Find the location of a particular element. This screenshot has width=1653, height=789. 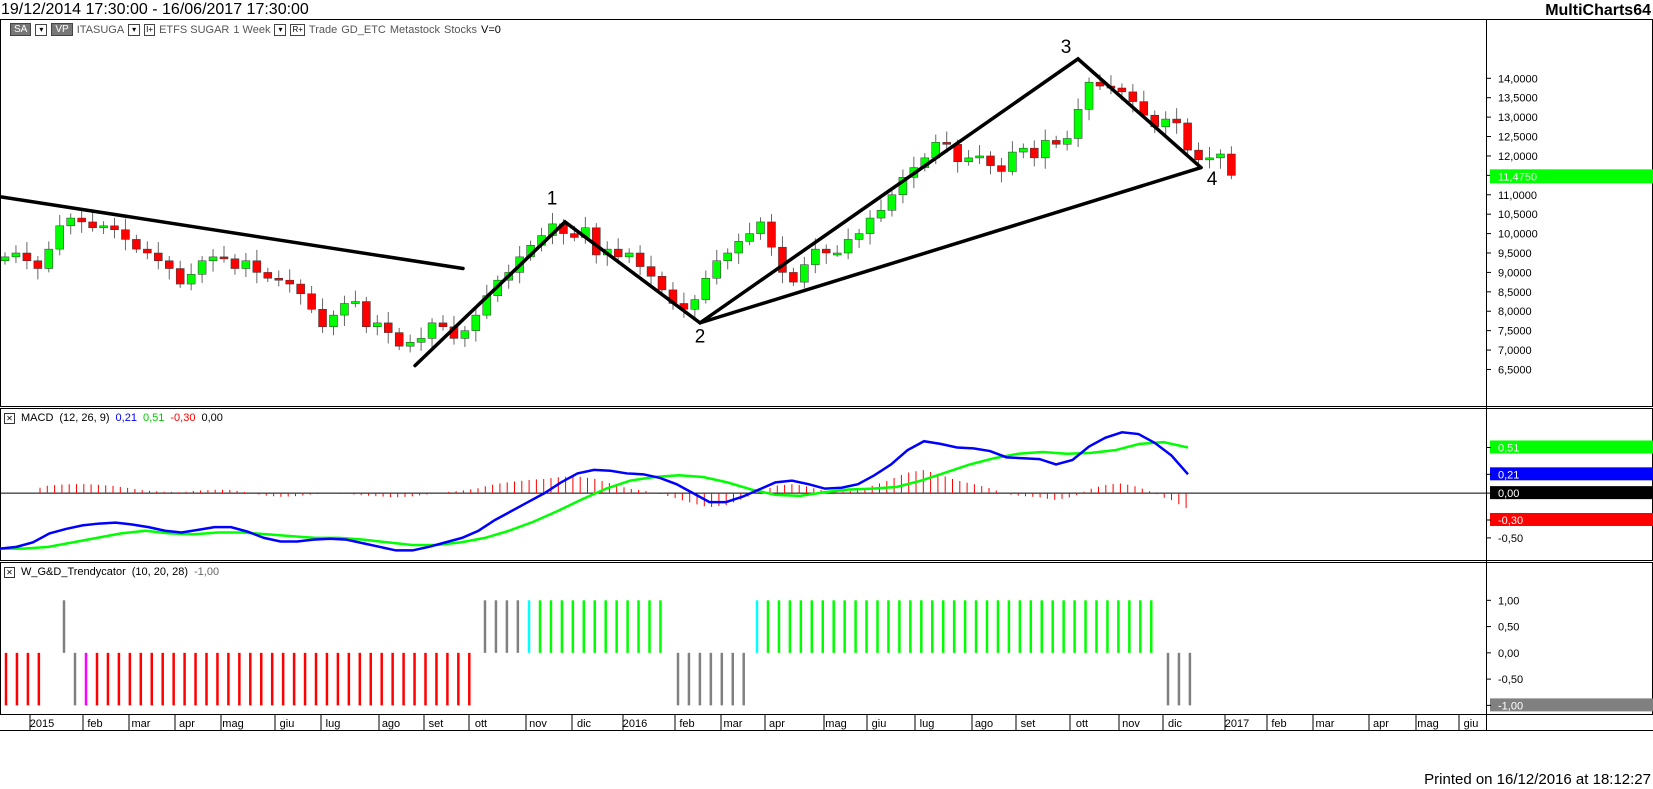

period-label: 1 Week is located at coordinates (252, 29).